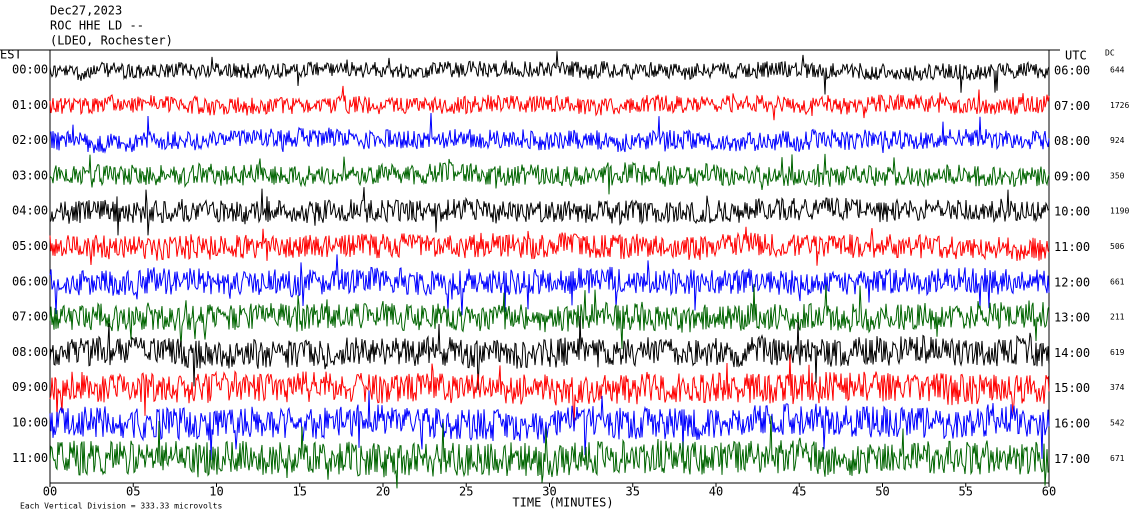 The image size is (1130, 519). Describe the element at coordinates (86, 11) in the screenshot. I see `title-line: Dec27,2023` at that location.